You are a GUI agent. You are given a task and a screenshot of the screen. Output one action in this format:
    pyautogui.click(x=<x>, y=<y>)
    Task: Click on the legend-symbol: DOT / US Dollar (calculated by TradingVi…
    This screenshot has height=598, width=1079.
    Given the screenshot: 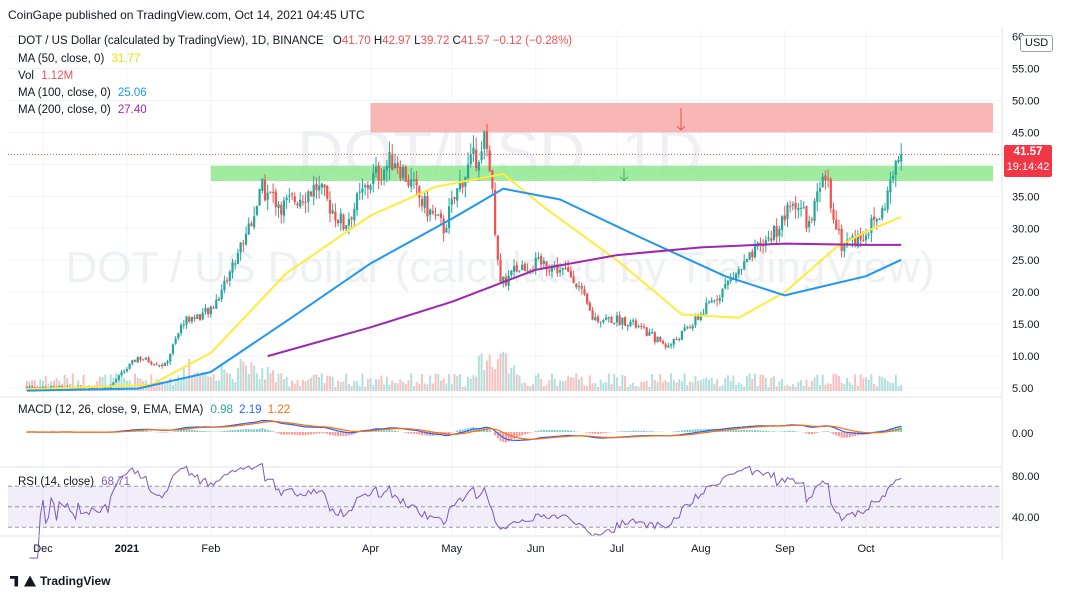 What is the action you would take?
    pyautogui.click(x=295, y=41)
    